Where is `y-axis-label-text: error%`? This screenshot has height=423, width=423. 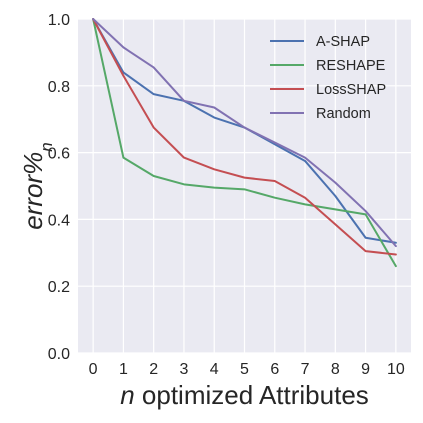
y-axis-label-text: error% is located at coordinates (33, 191).